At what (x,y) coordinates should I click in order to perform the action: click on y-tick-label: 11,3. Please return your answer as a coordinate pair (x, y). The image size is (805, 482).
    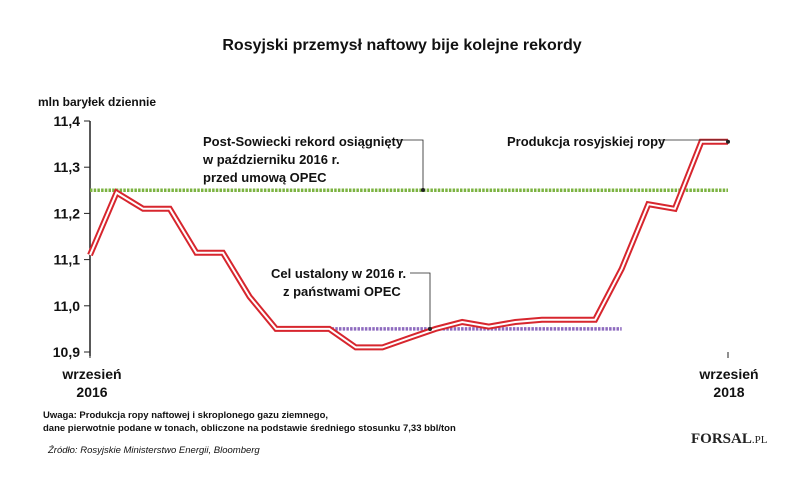
    Looking at the image, I should click on (67, 167).